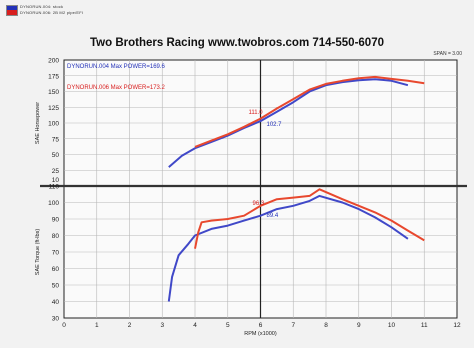 The width and height of the screenshot is (474, 348). I want to click on legend-line-1: DYNORUN.004: stock, so click(42, 6).